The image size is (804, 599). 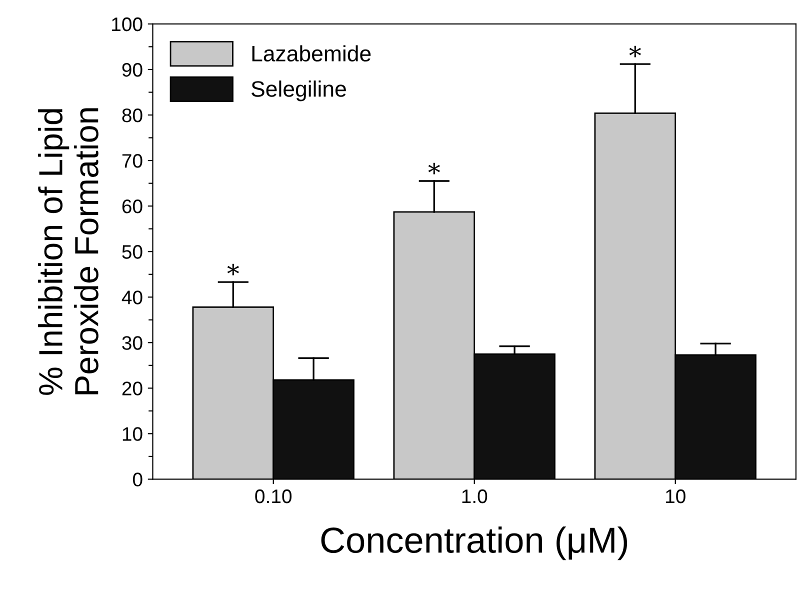 I want to click on y-tick-label: 100, so click(x=127, y=24).